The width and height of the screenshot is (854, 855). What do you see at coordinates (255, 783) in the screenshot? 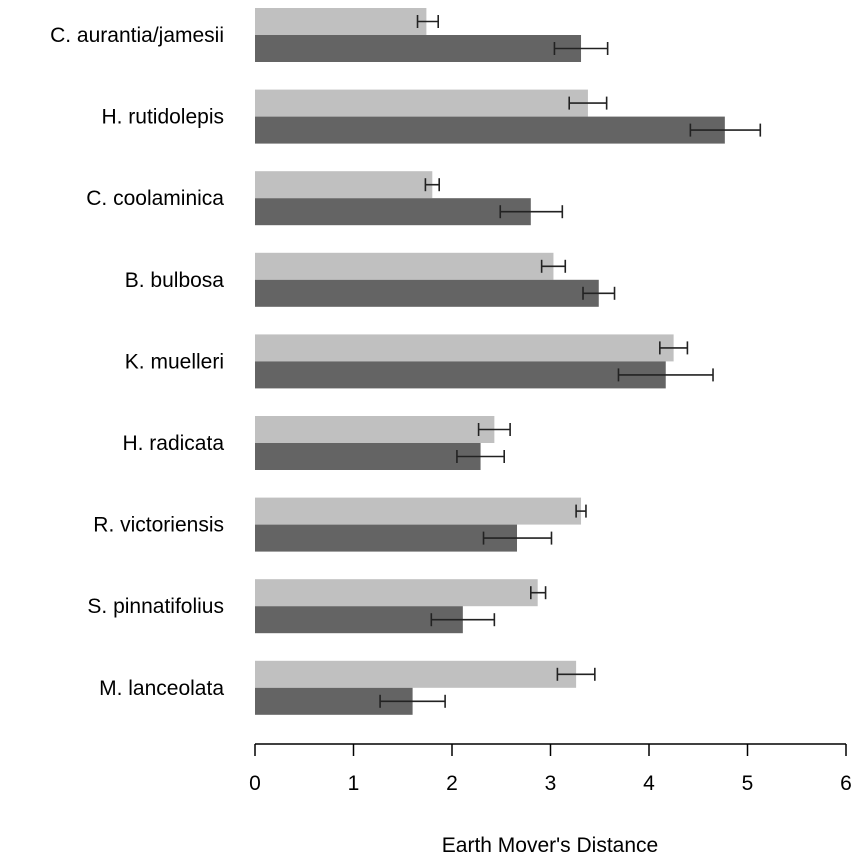
I see `x-tick-label: 0` at bounding box center [255, 783].